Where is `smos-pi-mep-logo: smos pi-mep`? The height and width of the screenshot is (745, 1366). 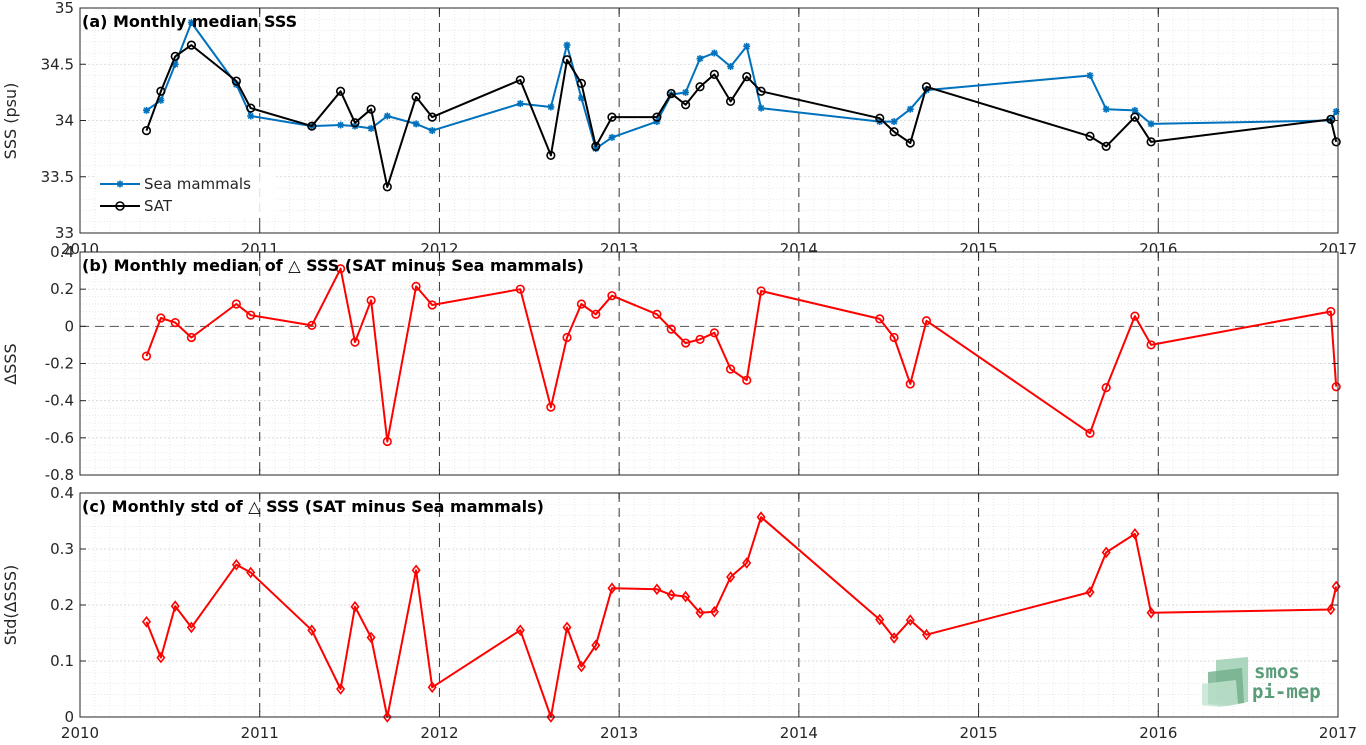
smos-pi-mep-logo: smos pi-mep is located at coordinates (1261, 682).